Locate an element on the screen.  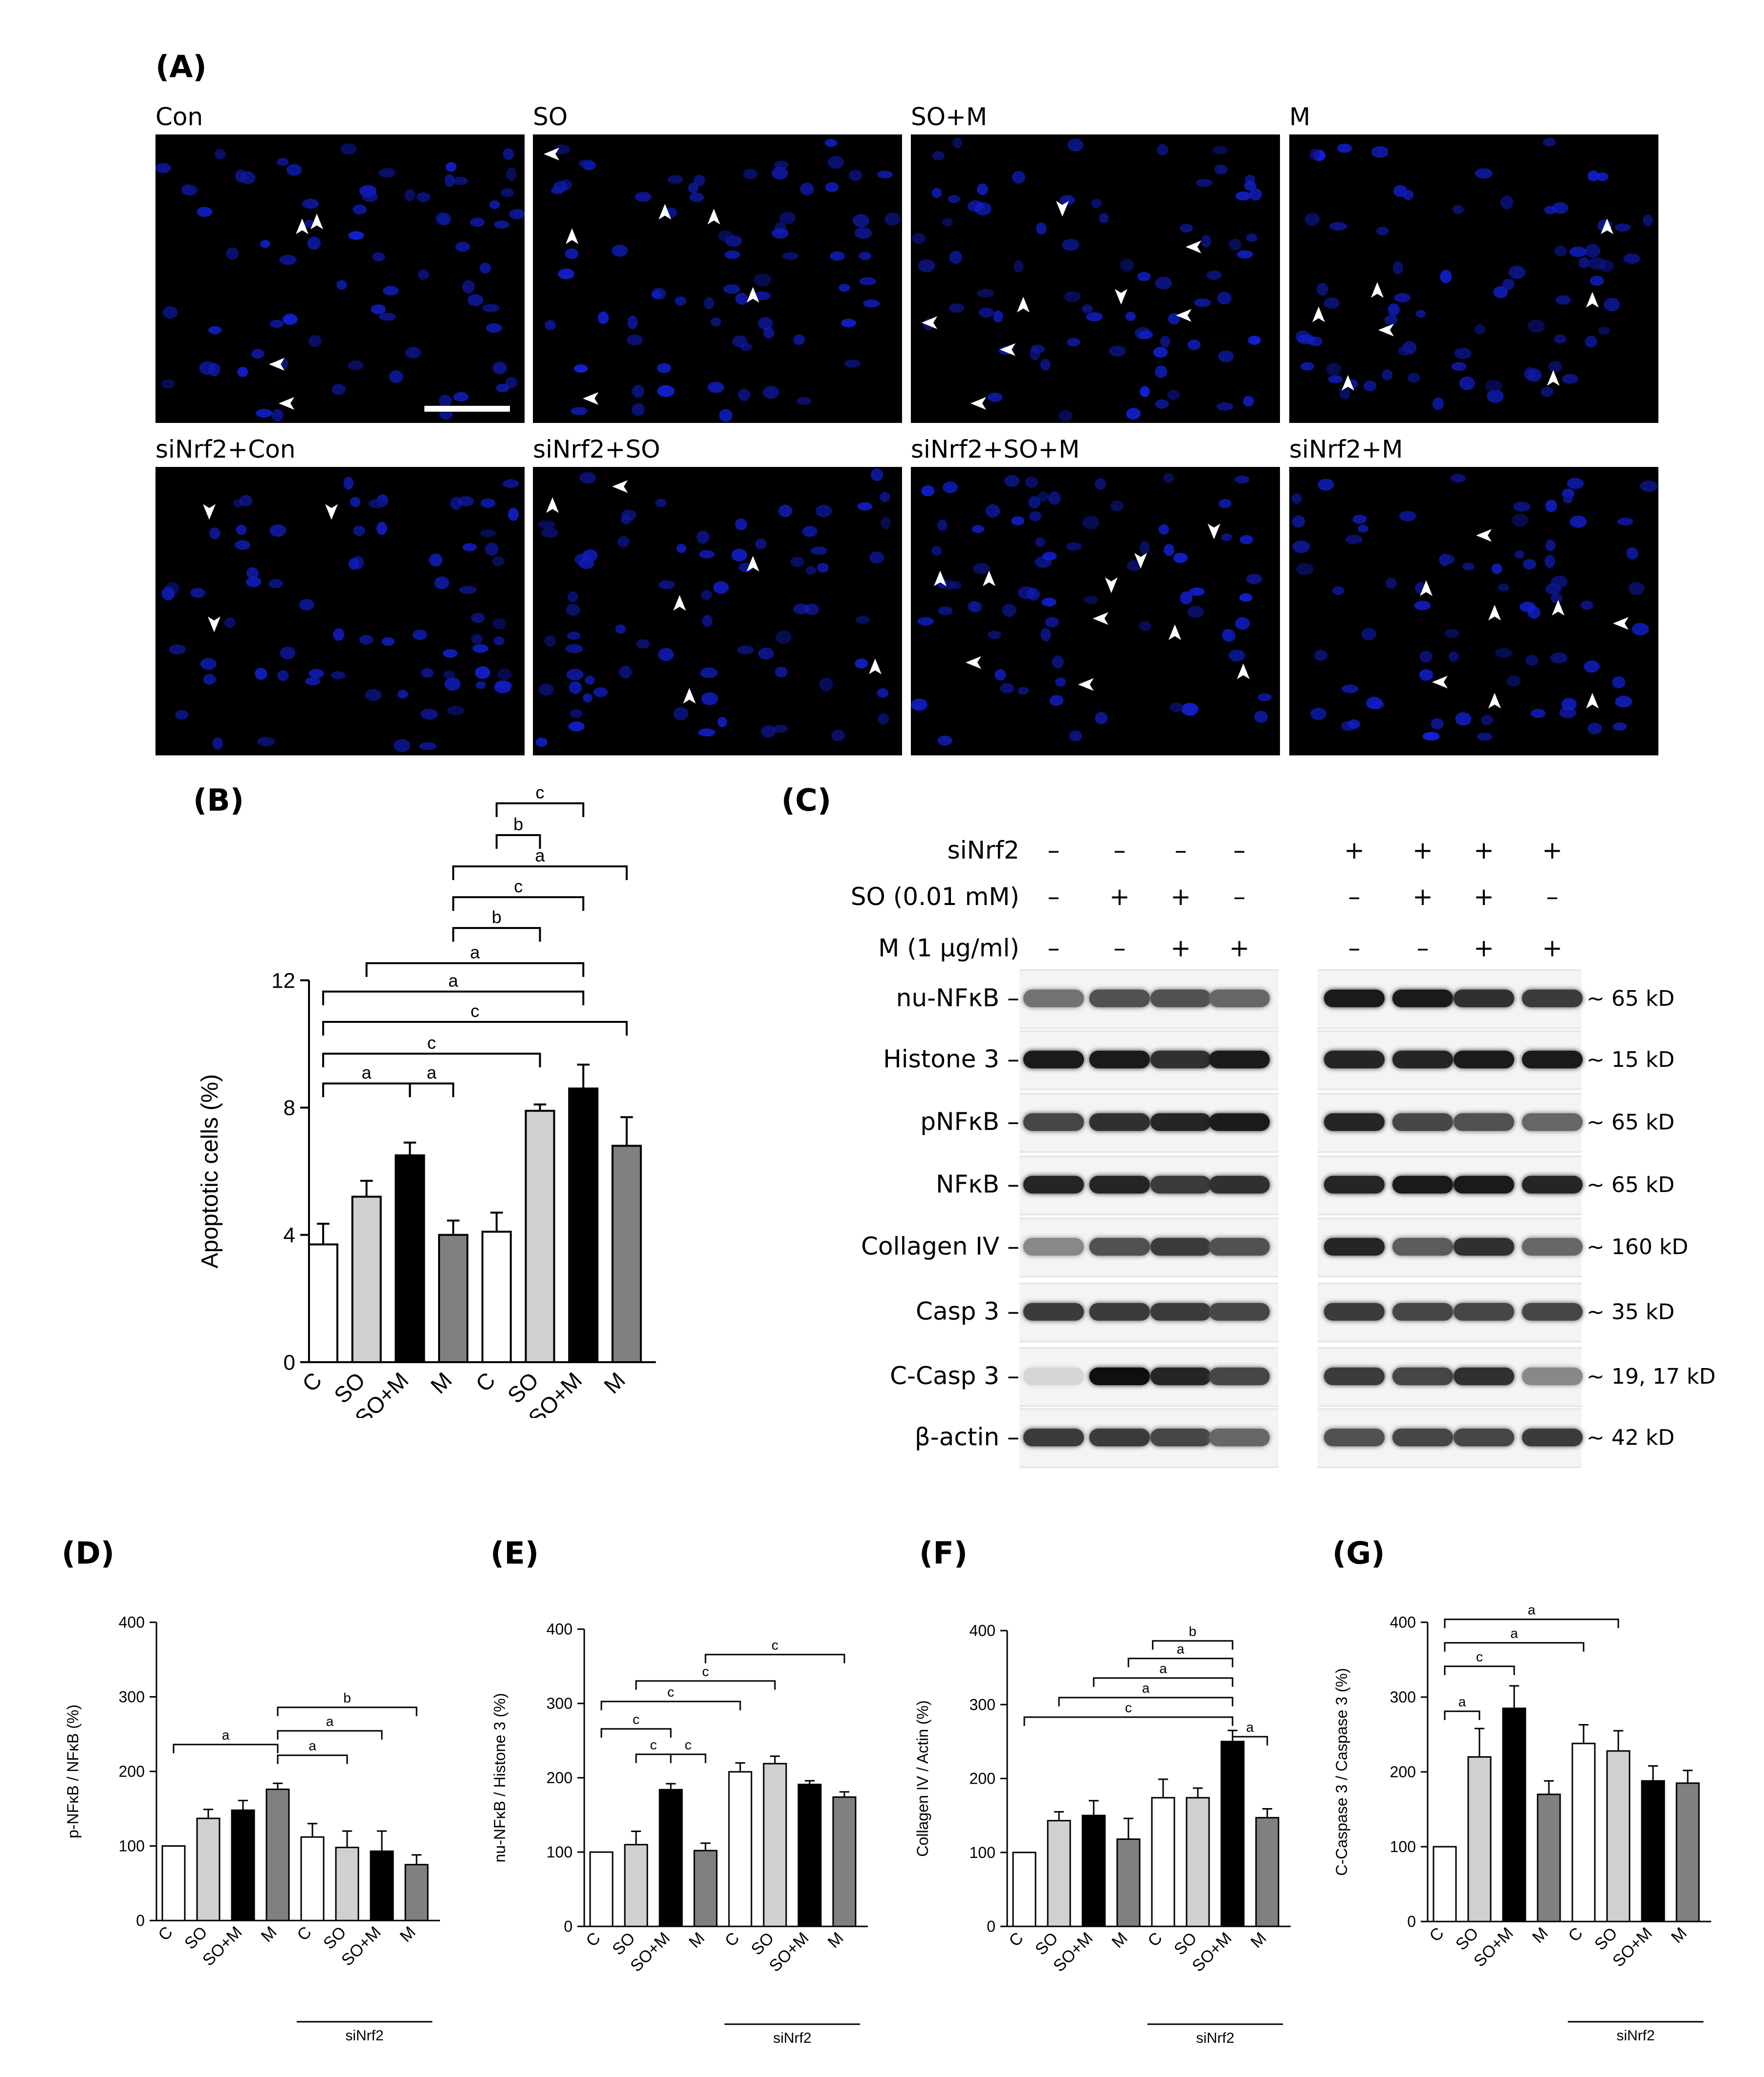
treatment-mark: – is located at coordinates (1053, 850).